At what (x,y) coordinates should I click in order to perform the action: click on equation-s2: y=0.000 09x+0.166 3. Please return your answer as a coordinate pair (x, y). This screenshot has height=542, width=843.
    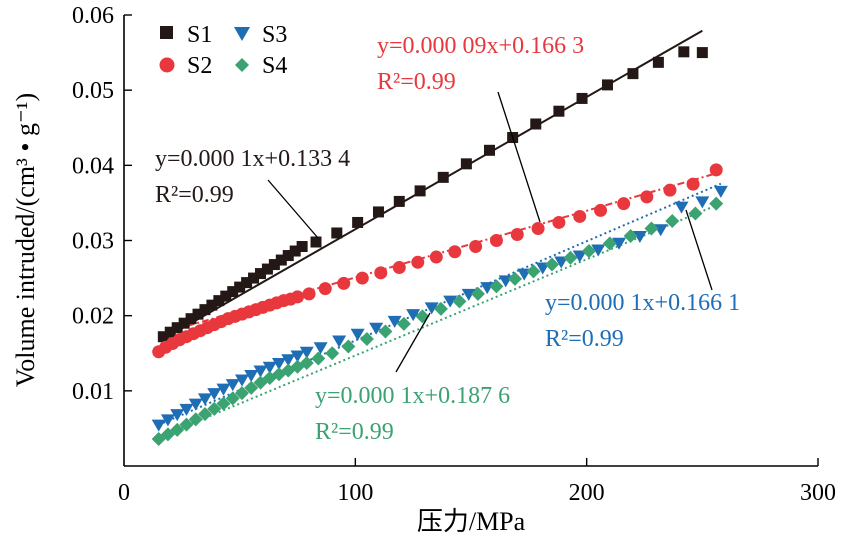
    Looking at the image, I should click on (480, 46).